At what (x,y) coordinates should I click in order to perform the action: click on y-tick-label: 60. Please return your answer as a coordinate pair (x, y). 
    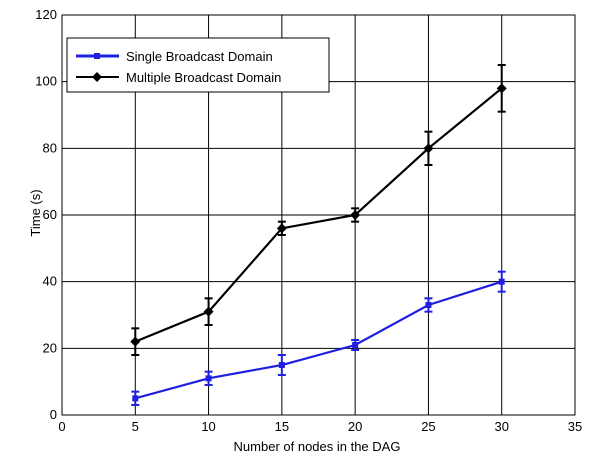
    Looking at the image, I should click on (50, 214).